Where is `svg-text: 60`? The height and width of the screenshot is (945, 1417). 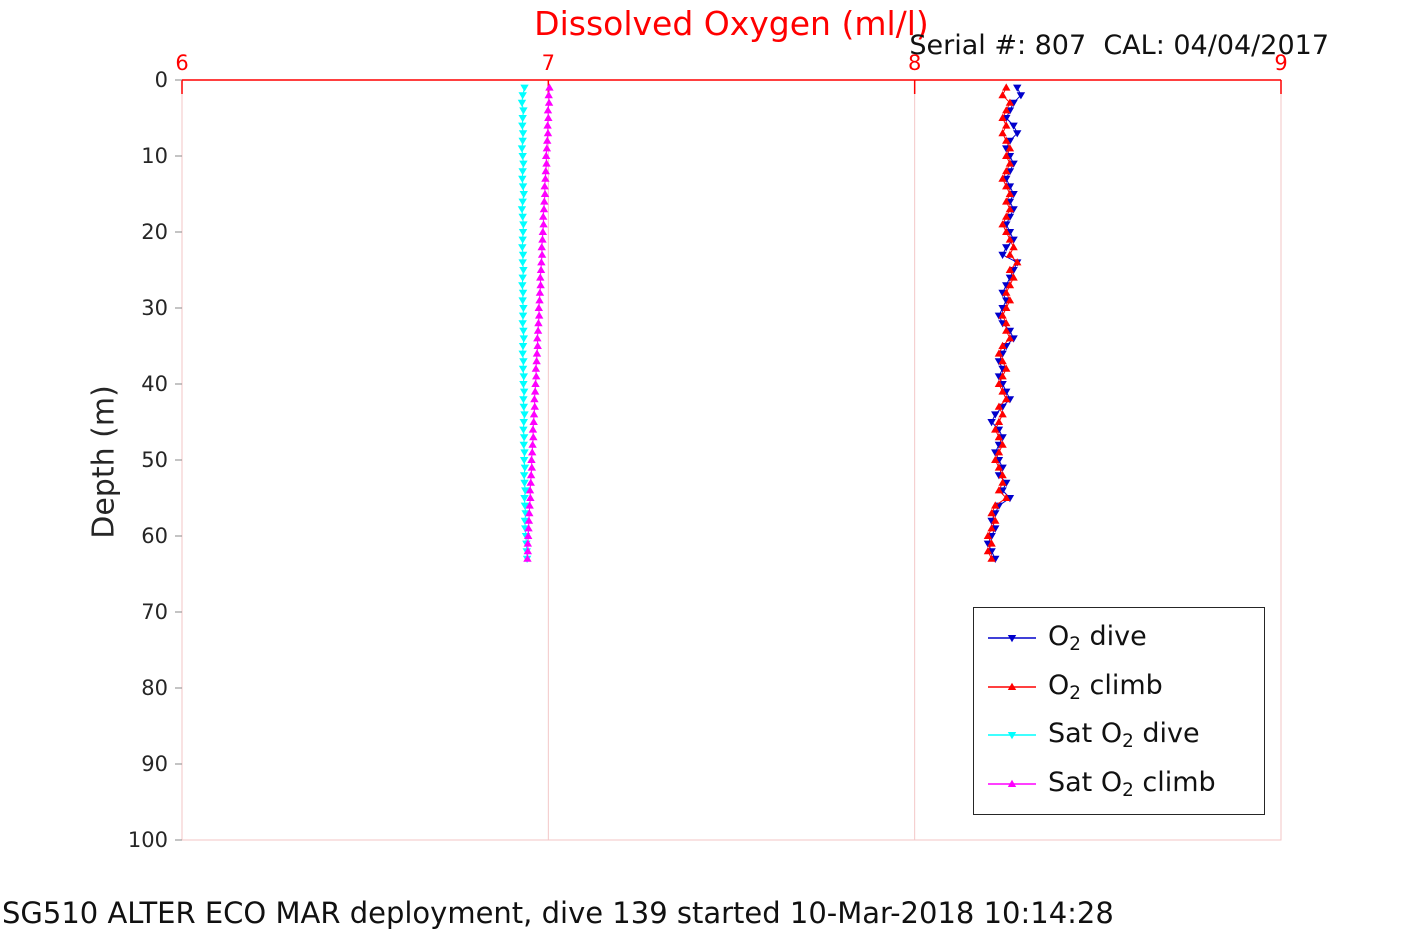 svg-text: 60 is located at coordinates (154, 536).